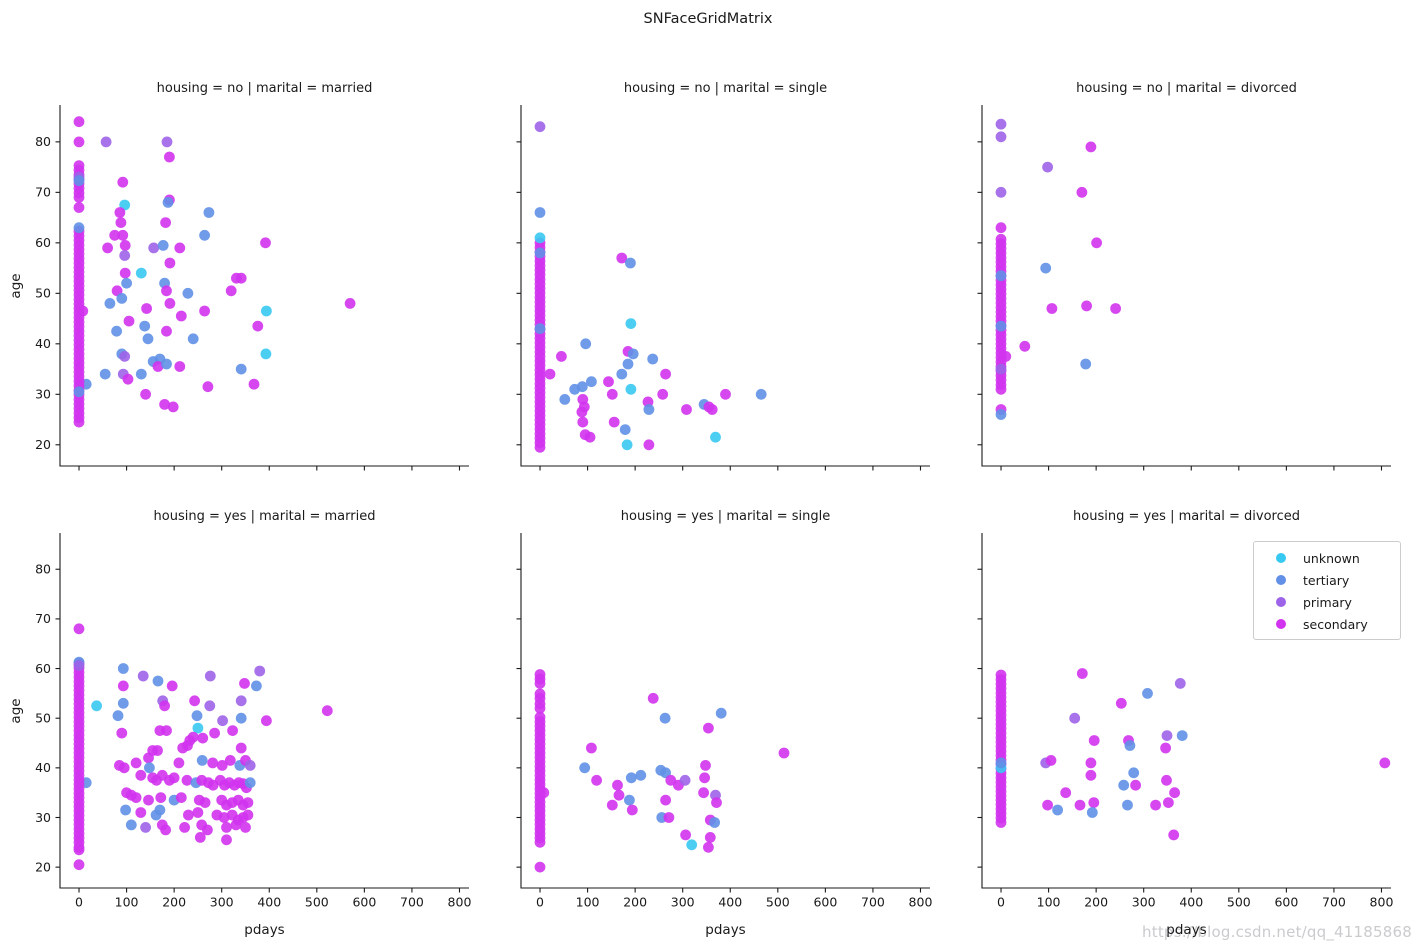 The image size is (1416, 950). What do you see at coordinates (79, 902) in the screenshot?
I see `x-tick-label: 0` at bounding box center [79, 902].